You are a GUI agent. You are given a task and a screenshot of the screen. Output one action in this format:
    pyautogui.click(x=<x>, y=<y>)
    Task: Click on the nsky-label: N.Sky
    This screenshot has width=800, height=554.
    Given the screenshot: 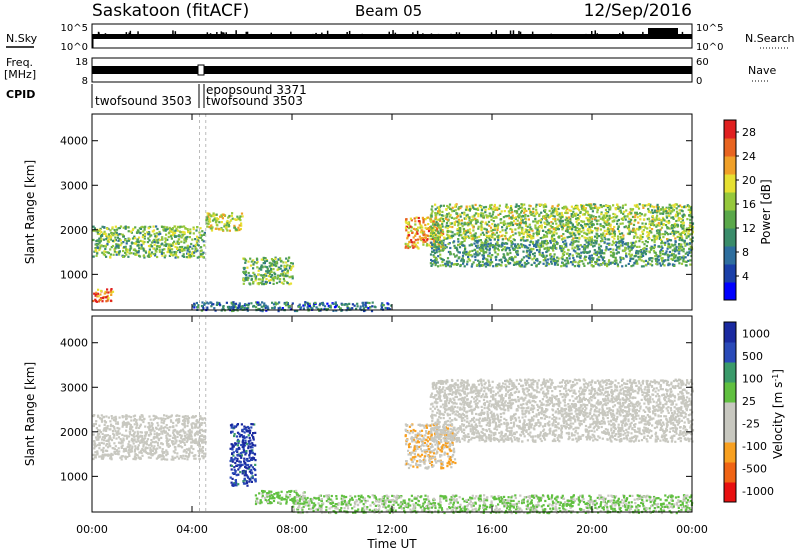 What is the action you would take?
    pyautogui.click(x=22, y=38)
    